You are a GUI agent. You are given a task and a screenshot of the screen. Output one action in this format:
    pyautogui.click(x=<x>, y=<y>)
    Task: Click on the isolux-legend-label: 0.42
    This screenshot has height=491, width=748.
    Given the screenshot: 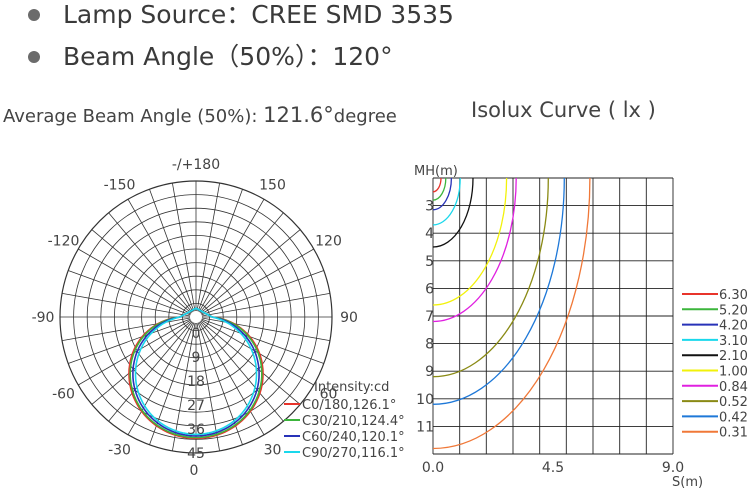 What is the action you would take?
    pyautogui.click(x=733, y=417)
    